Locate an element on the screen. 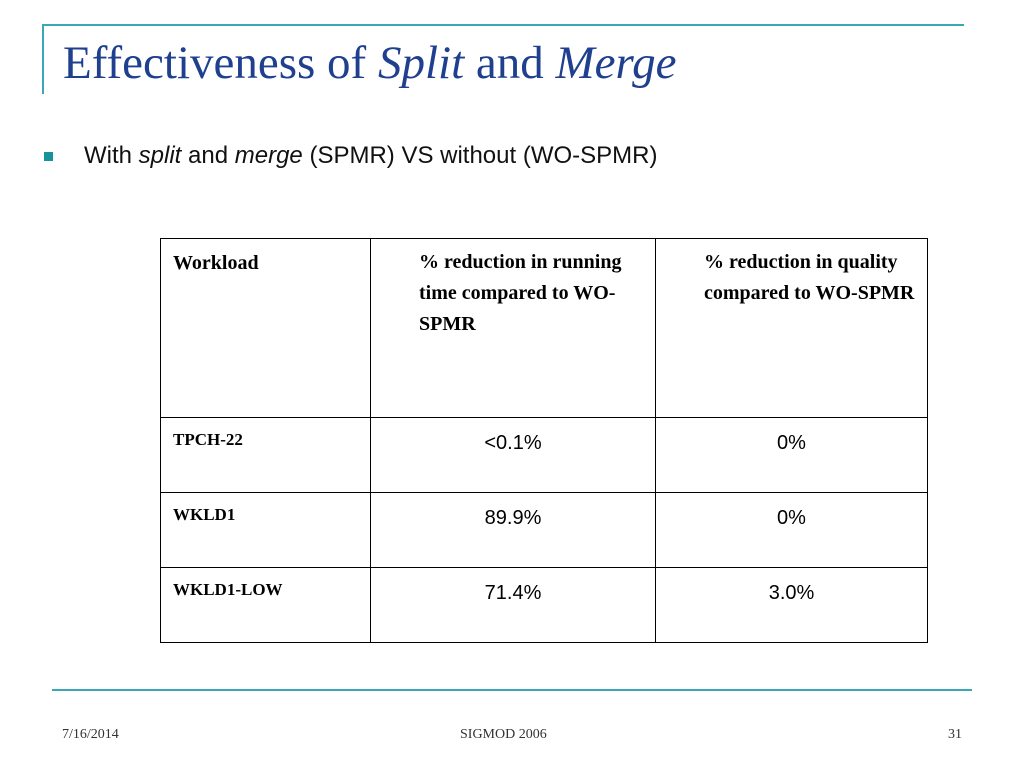  workload-cell: WKLD1 is located at coordinates (265, 530).